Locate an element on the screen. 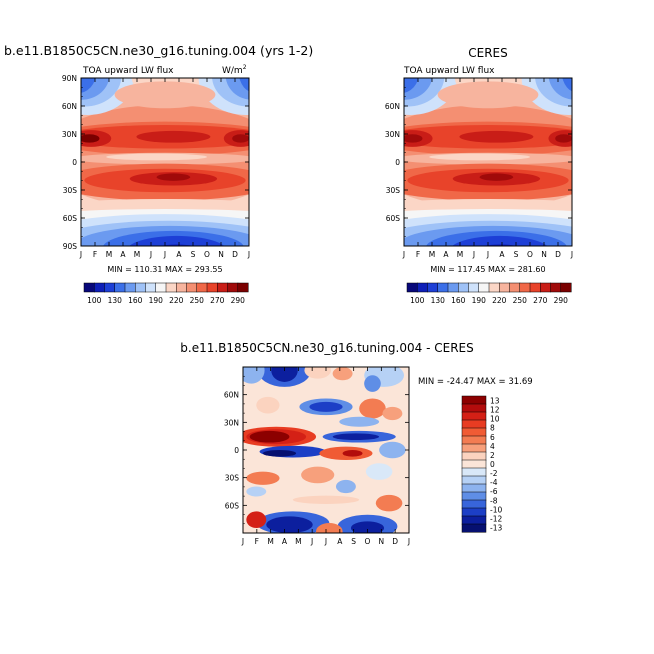  colorbar-label: 190 is located at coordinates (156, 300).